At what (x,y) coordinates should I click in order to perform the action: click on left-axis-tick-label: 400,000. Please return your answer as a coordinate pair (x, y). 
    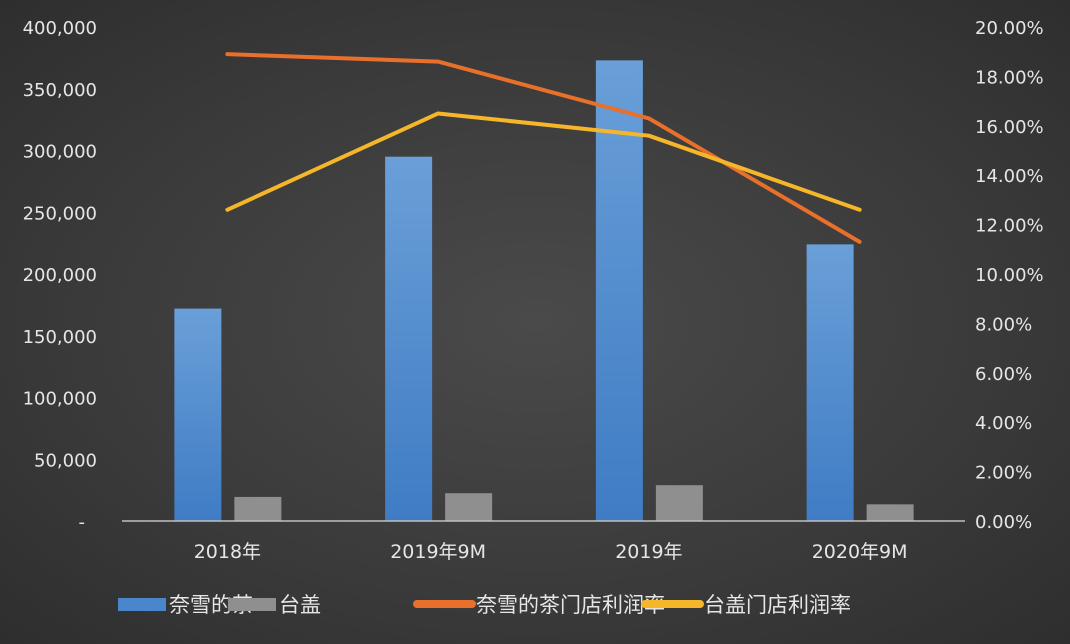
    Looking at the image, I should click on (60, 28).